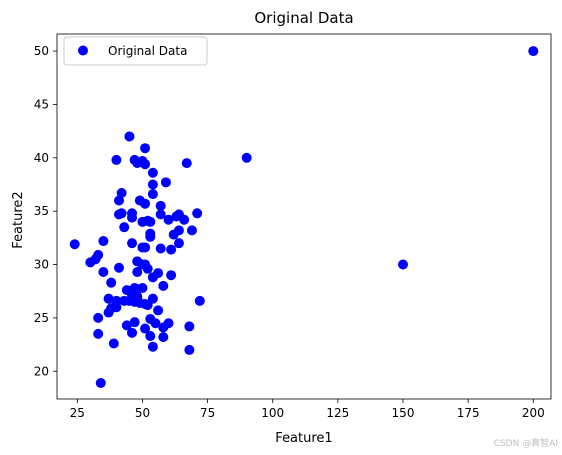  Describe the element at coordinates (307, 409) in the screenshot. I see `x-axis-ticks: 25 50 75 100 125 150 175 200` at that location.